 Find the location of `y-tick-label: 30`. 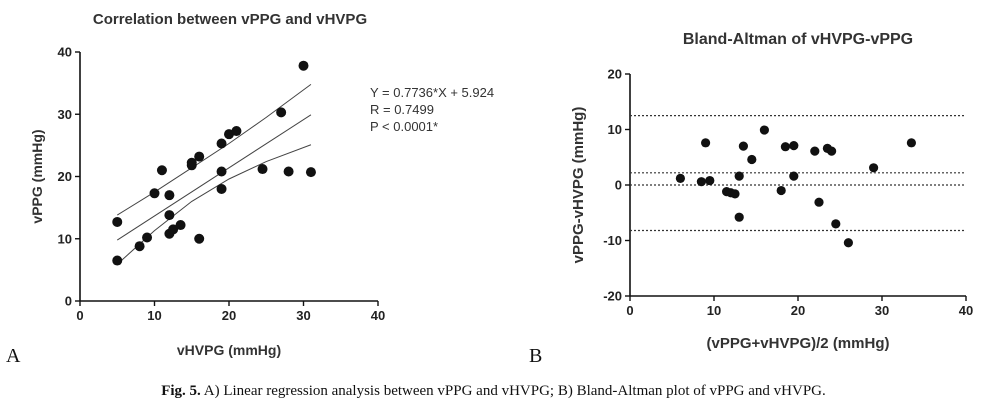

y-tick-label: 30 is located at coordinates (65, 114).